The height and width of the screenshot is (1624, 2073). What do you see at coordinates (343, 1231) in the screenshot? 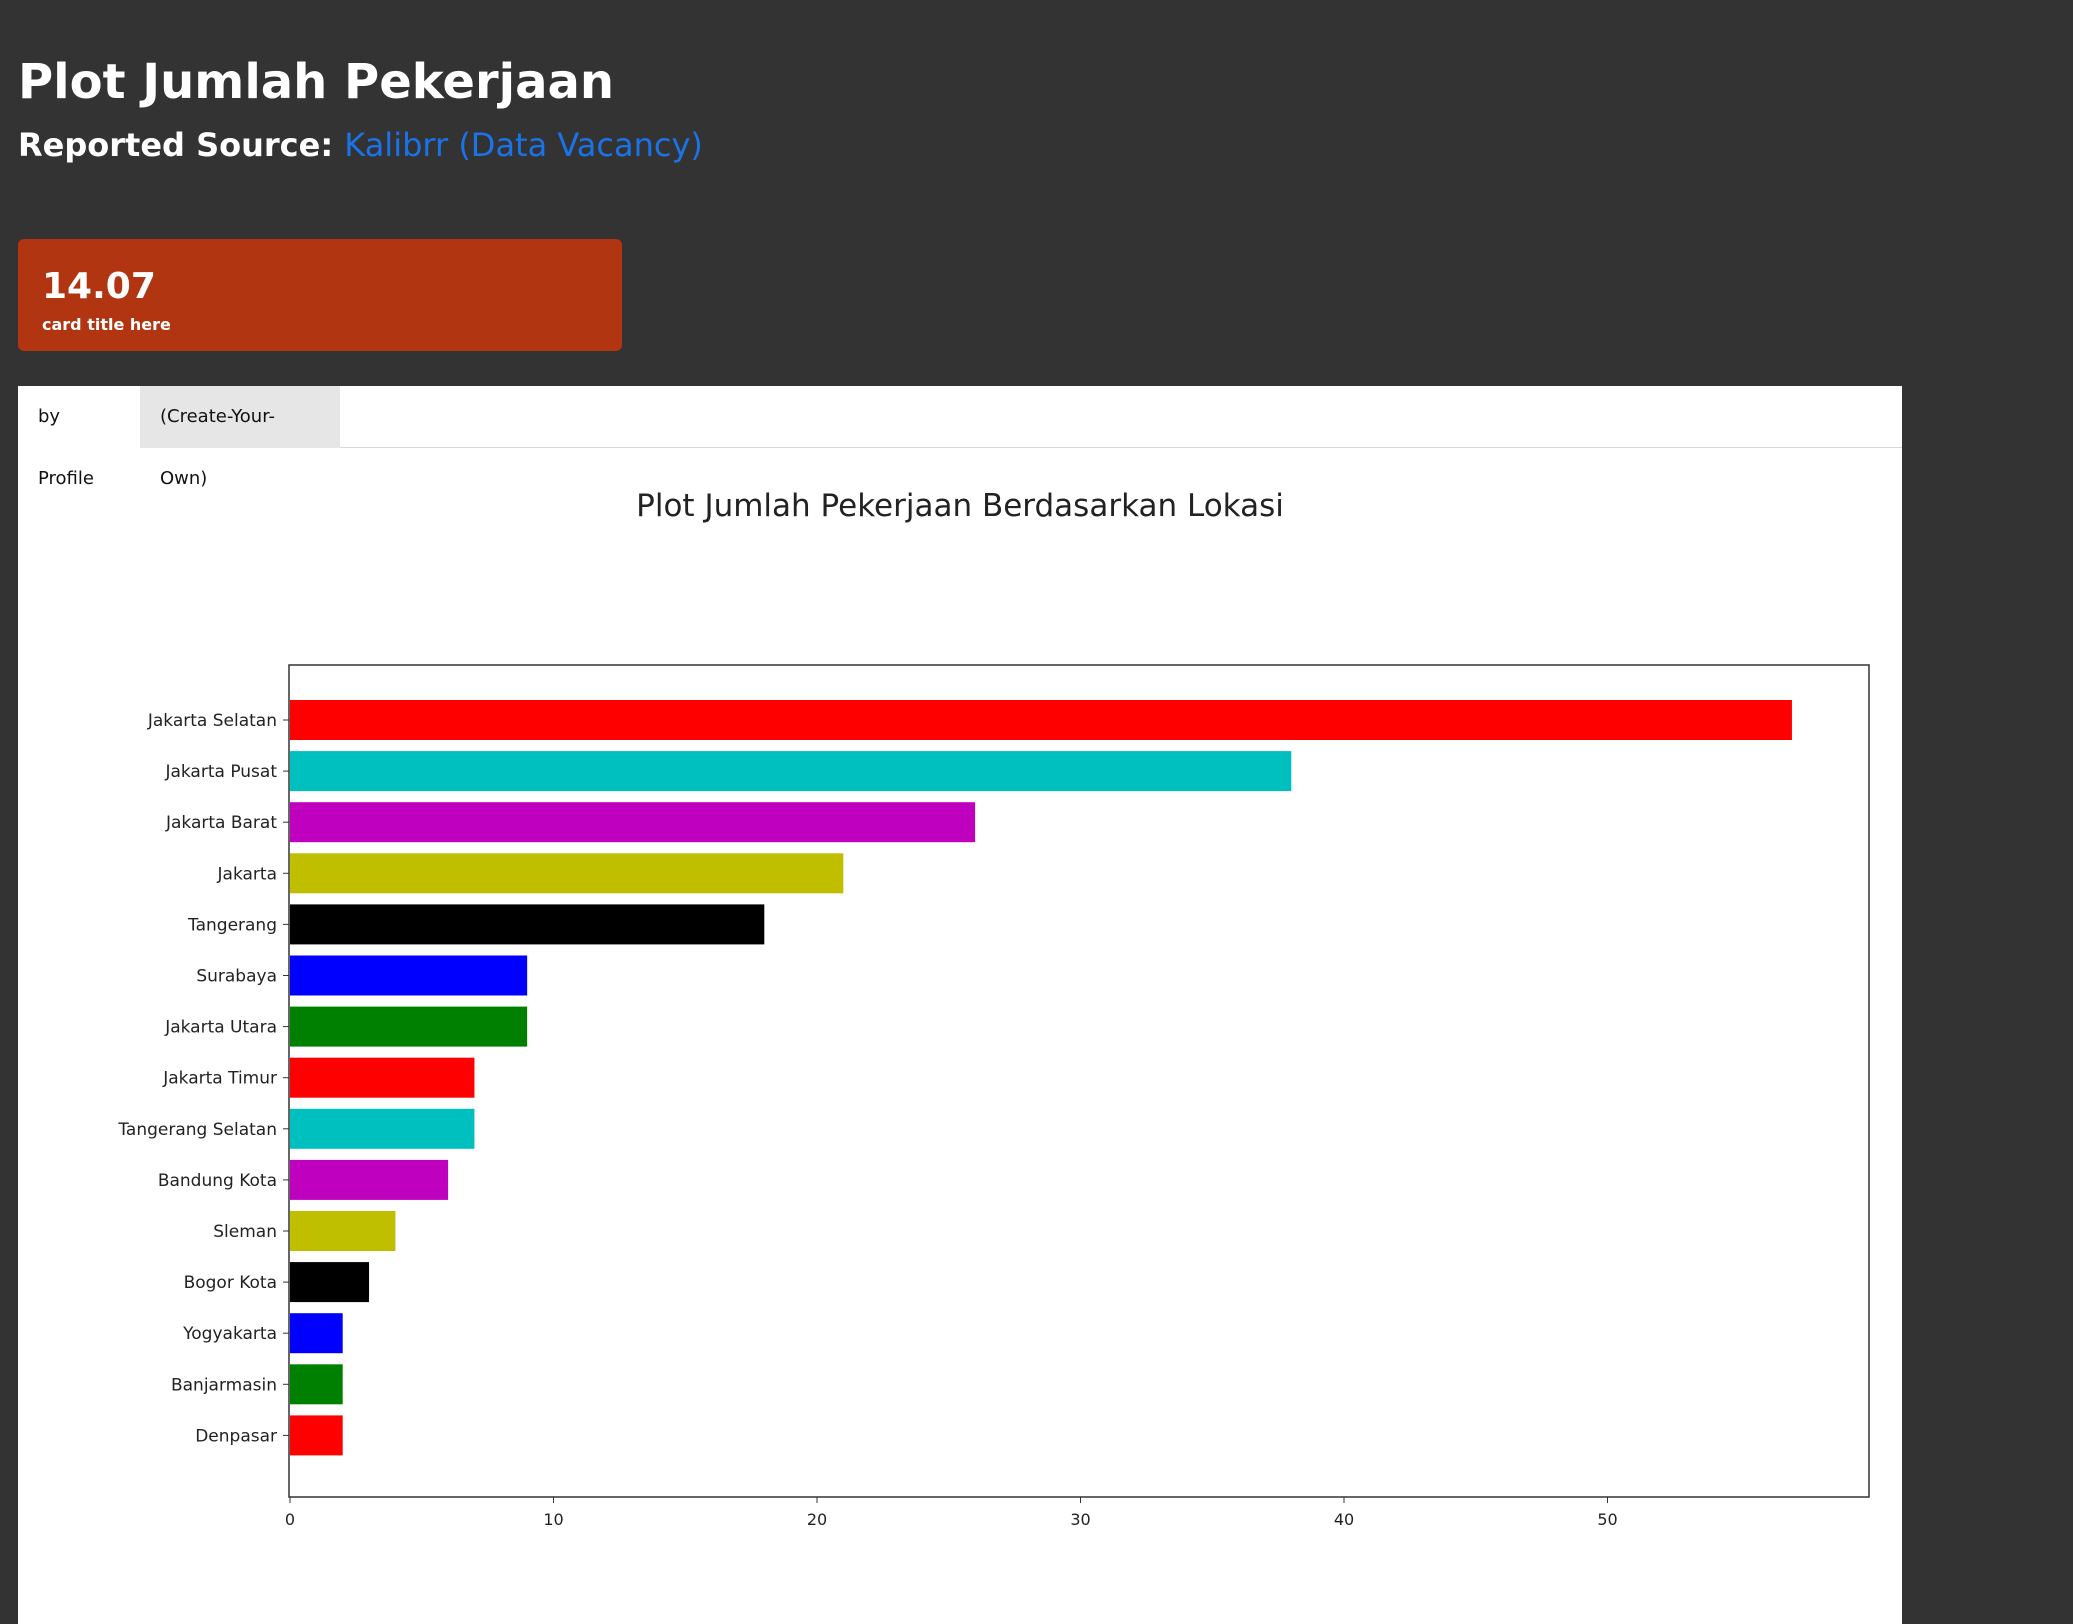
I see `bar-sleman` at bounding box center [343, 1231].